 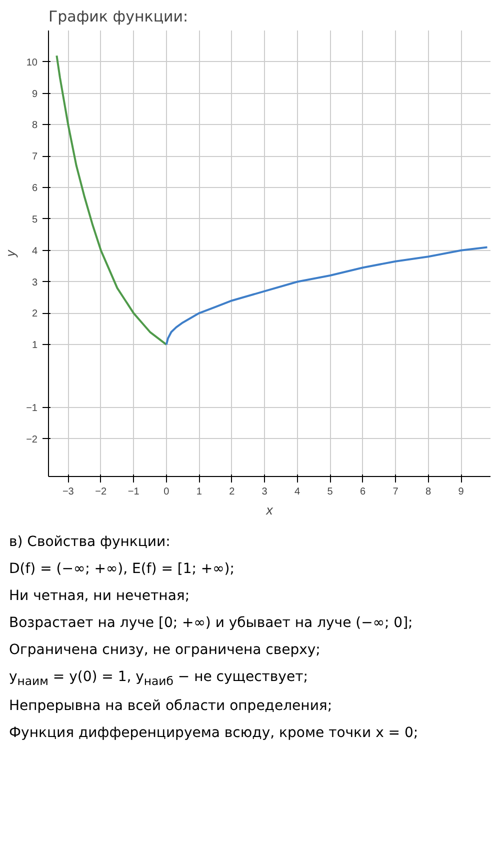 What do you see at coordinates (232, 492) in the screenshot?
I see `x-tick-label: 2` at bounding box center [232, 492].